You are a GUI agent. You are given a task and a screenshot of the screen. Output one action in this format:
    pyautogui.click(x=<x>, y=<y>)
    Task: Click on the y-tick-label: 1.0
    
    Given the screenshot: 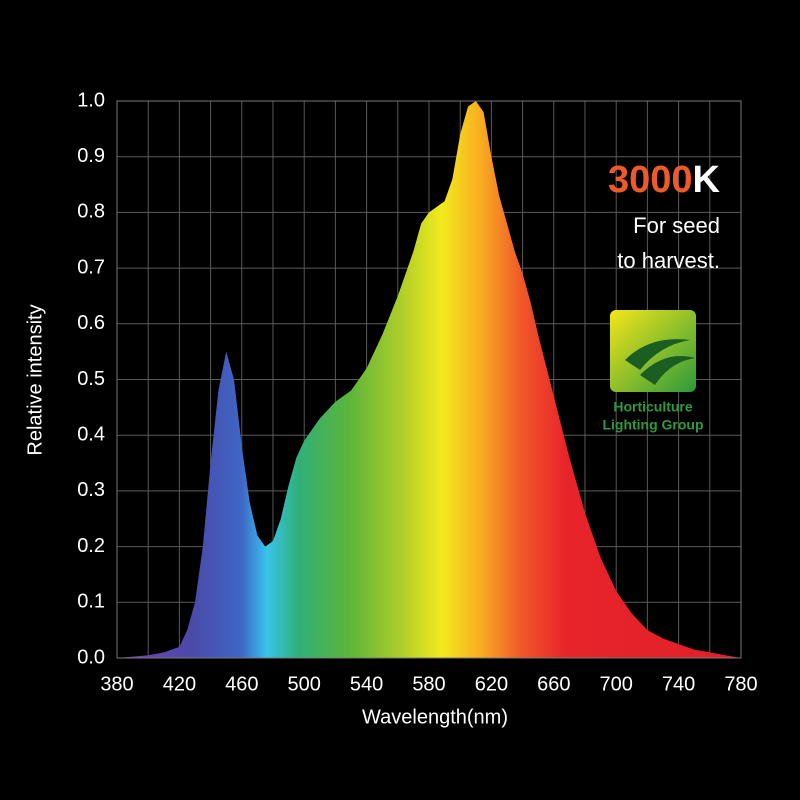 What is the action you would take?
    pyautogui.click(x=91, y=100)
    